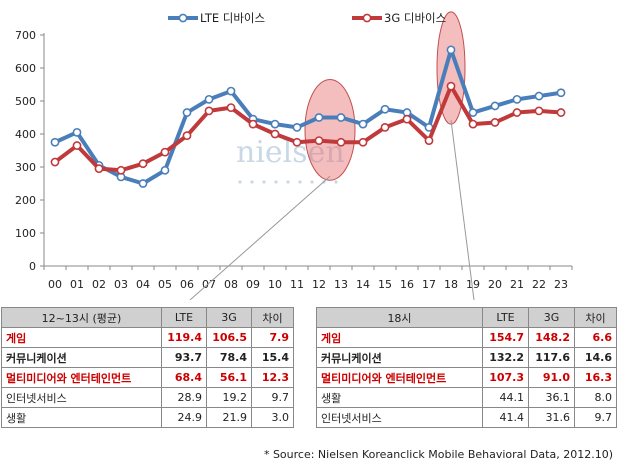  I want to click on header-period: 18시, so click(399, 317).